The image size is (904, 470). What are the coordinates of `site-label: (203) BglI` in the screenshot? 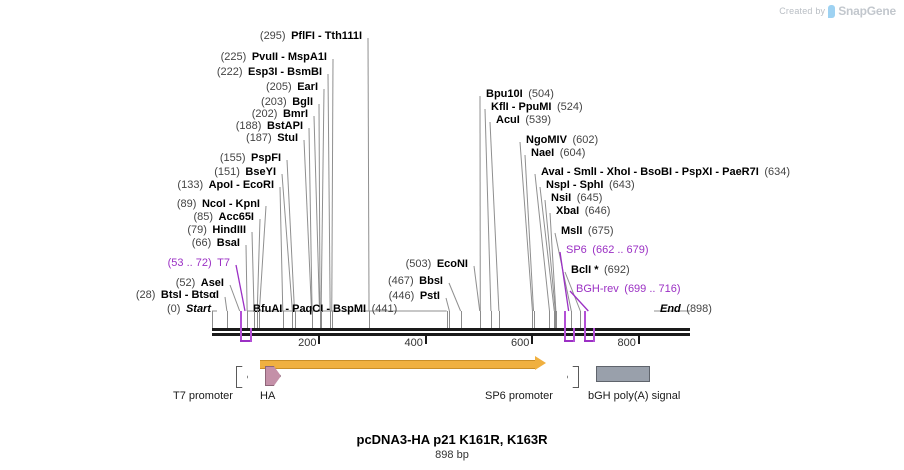 It's located at (287, 102).